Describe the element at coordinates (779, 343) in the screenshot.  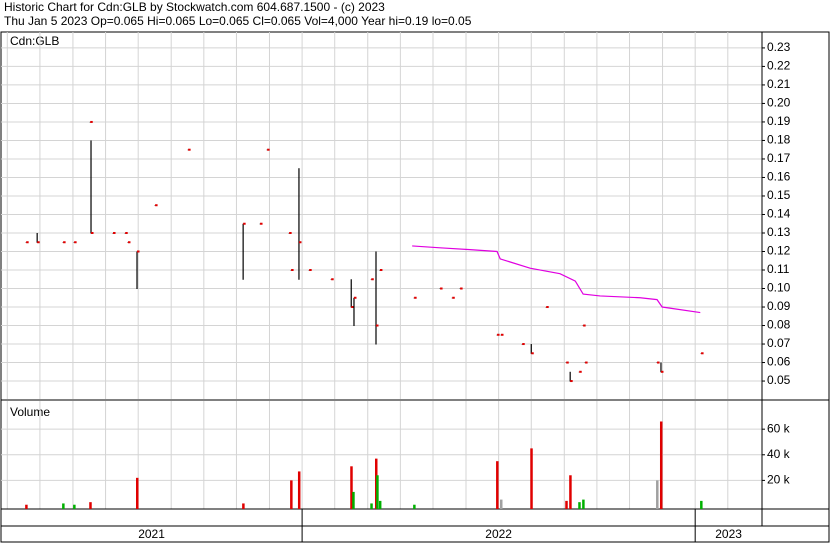
I see `y-tick-label: 0.07` at that location.